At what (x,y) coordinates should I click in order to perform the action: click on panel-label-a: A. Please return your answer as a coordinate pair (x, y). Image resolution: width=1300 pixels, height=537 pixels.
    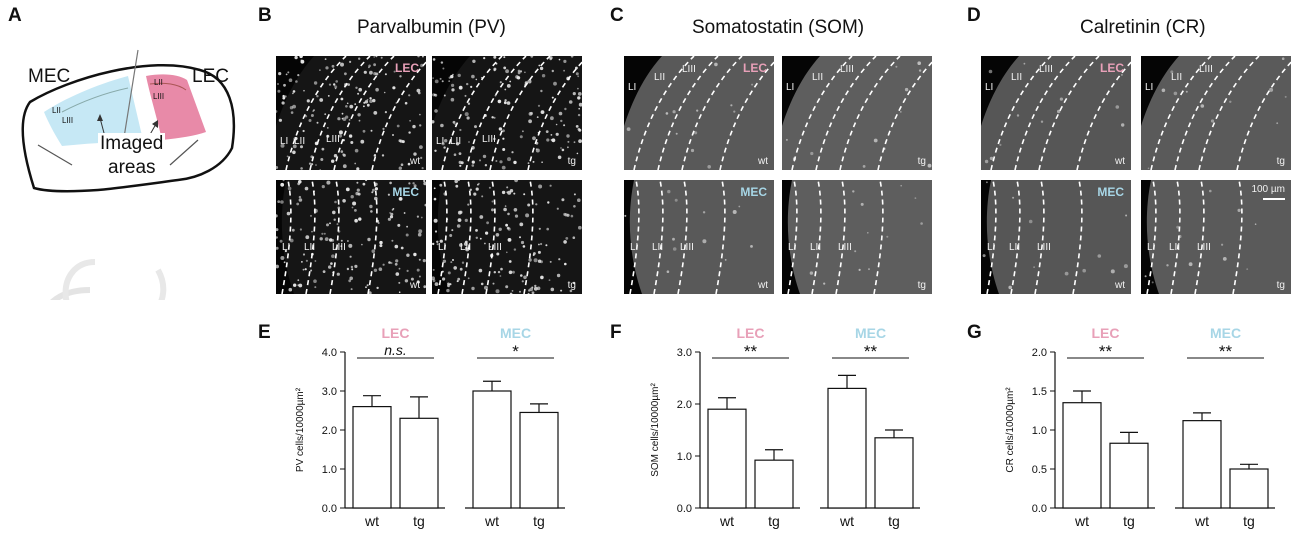
    Looking at the image, I should click on (15, 15).